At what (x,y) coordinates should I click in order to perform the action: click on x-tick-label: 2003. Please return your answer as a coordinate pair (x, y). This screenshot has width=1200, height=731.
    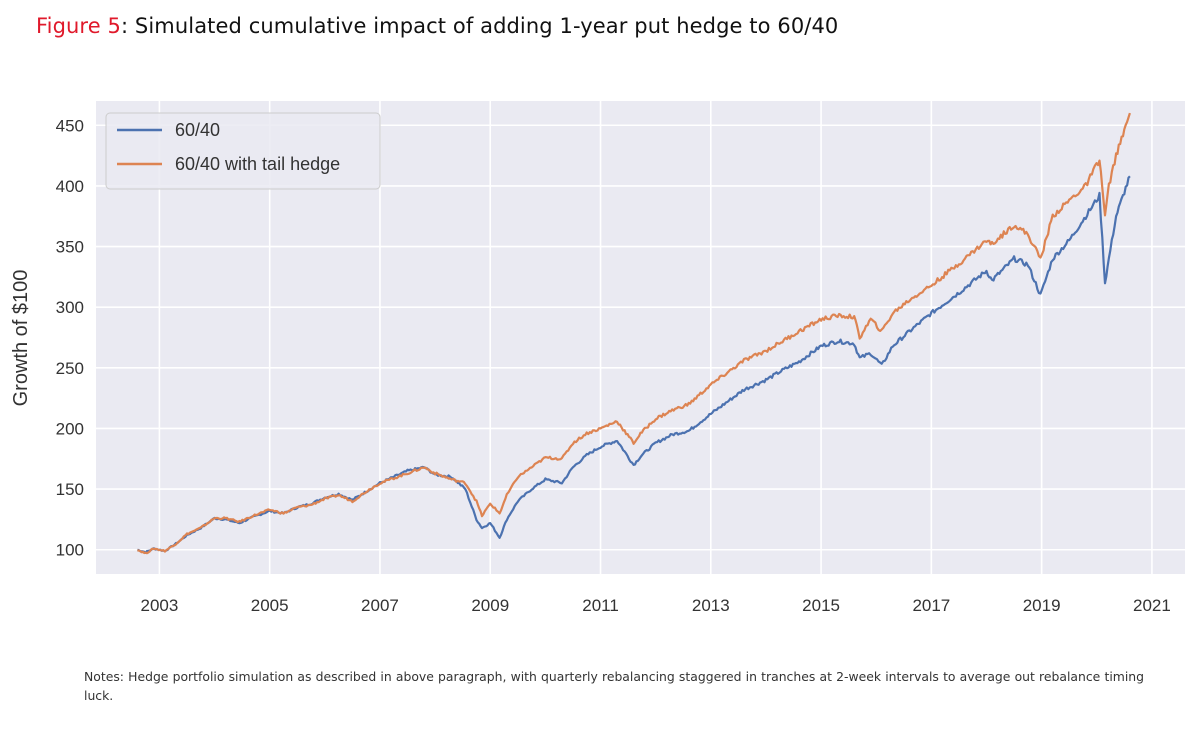
    Looking at the image, I should click on (159, 605).